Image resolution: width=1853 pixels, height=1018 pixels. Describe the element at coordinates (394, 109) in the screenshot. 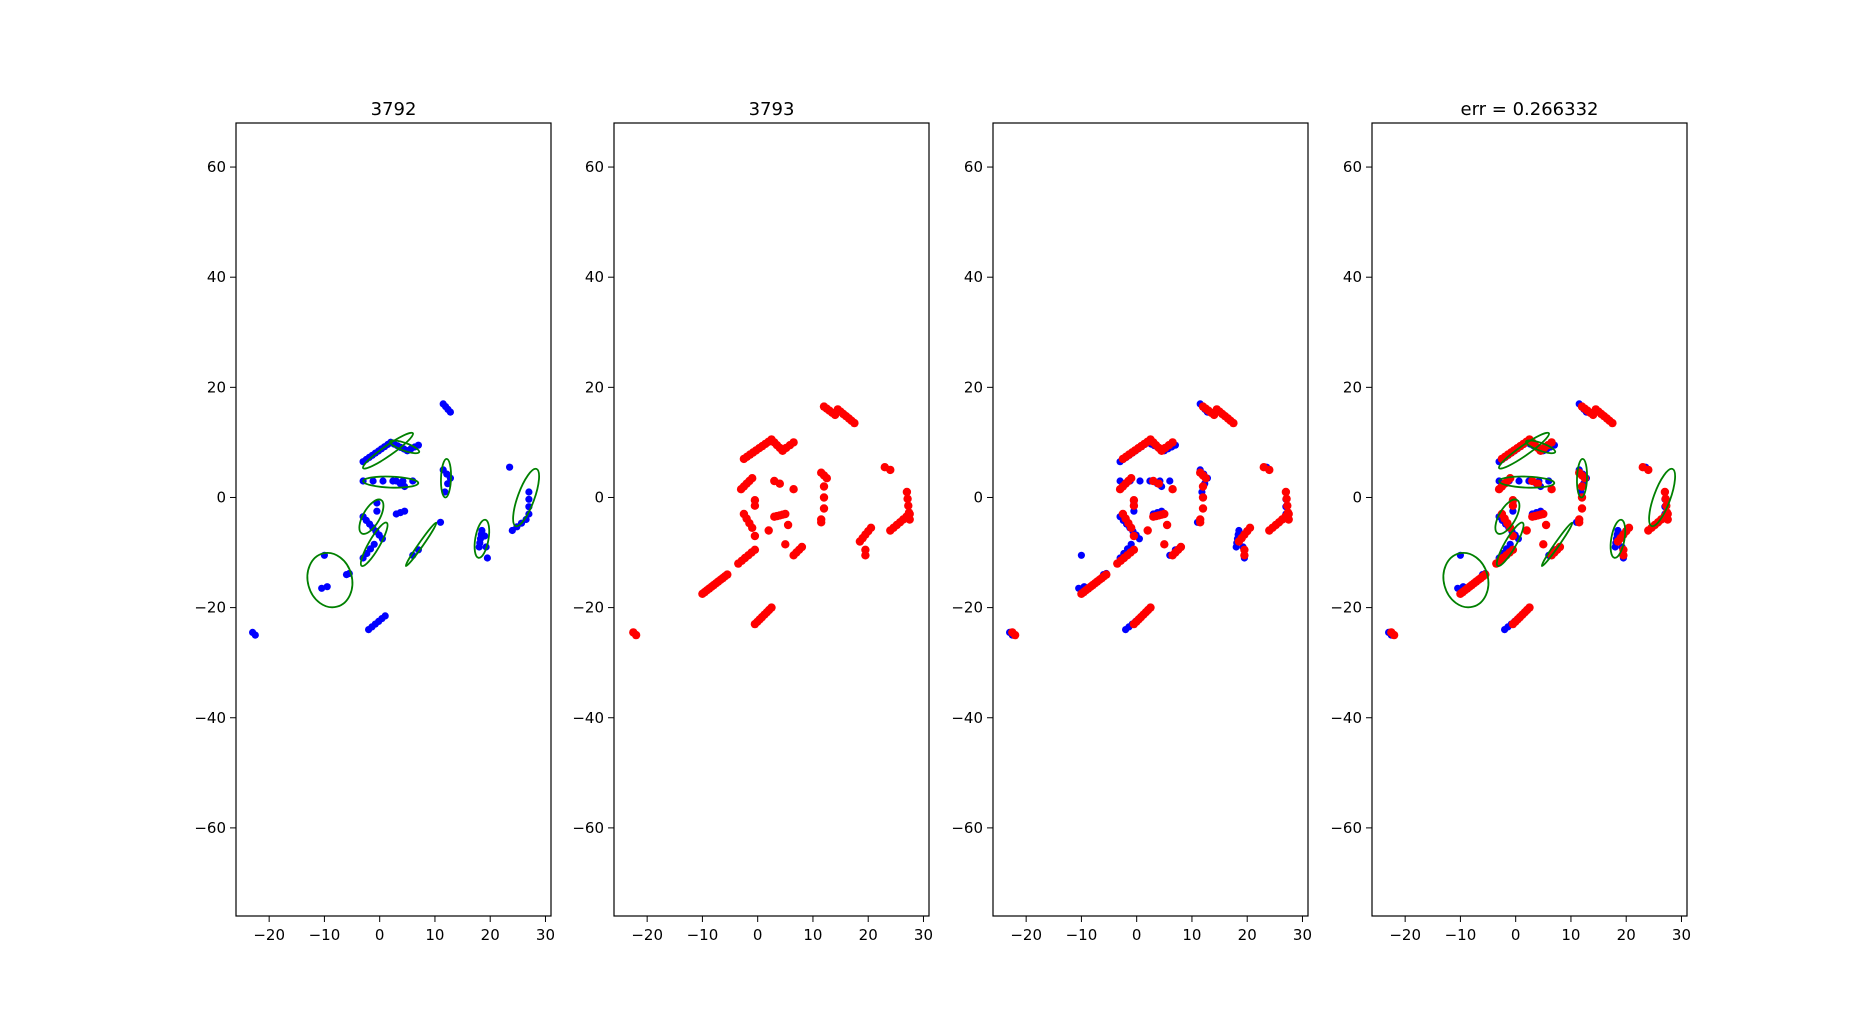

I see `subplot-title: 3792` at that location.